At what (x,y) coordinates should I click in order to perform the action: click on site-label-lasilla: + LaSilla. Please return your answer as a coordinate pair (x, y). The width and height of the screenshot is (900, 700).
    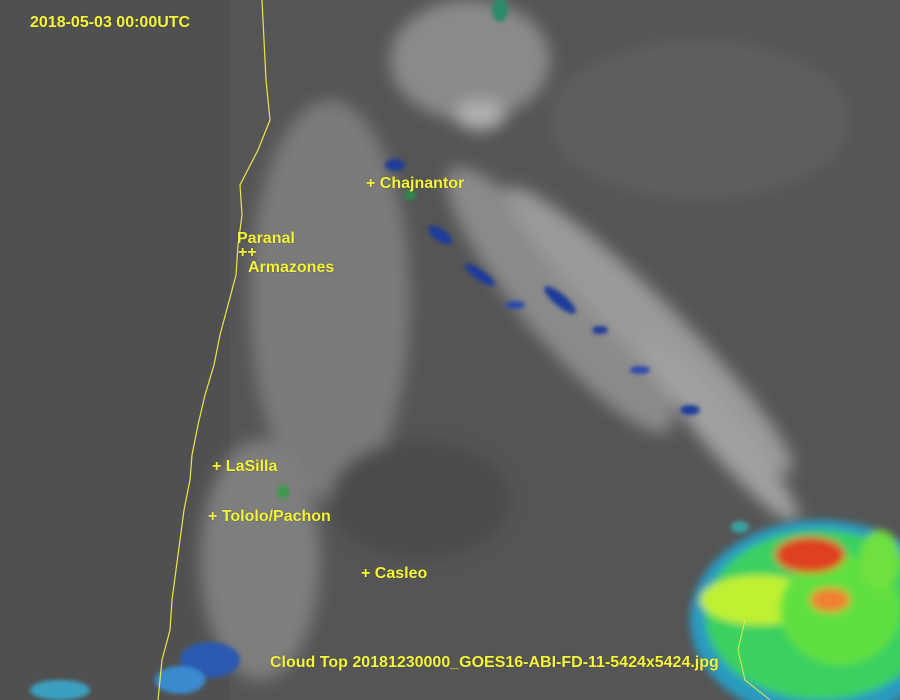
    Looking at the image, I should click on (245, 466).